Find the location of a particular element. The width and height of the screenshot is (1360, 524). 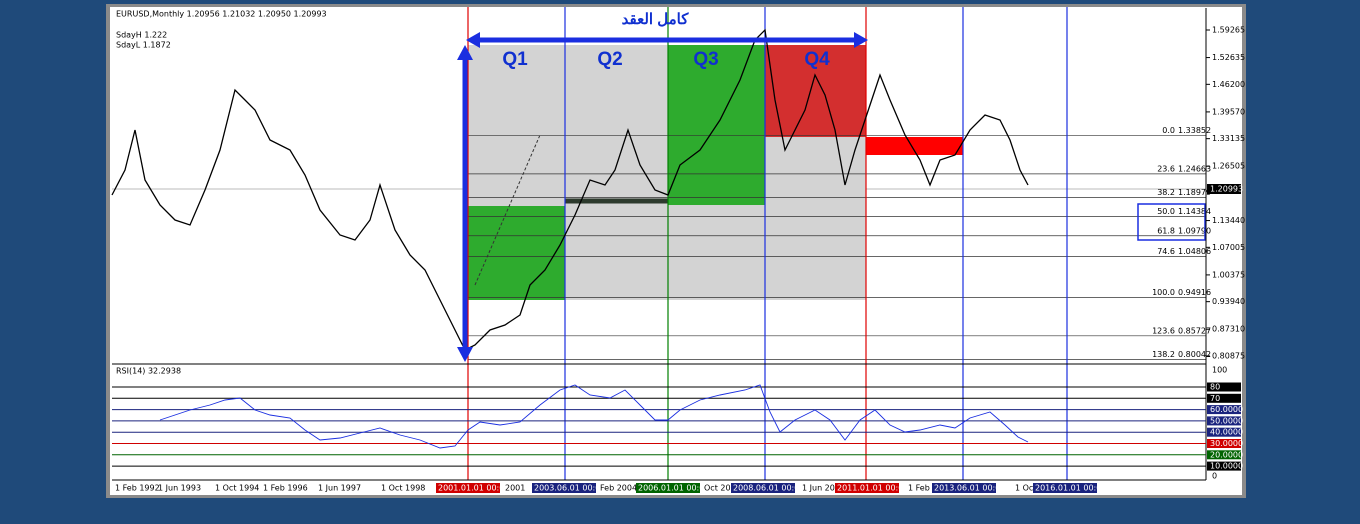

price-label: 1.52635 is located at coordinates (1228, 57).